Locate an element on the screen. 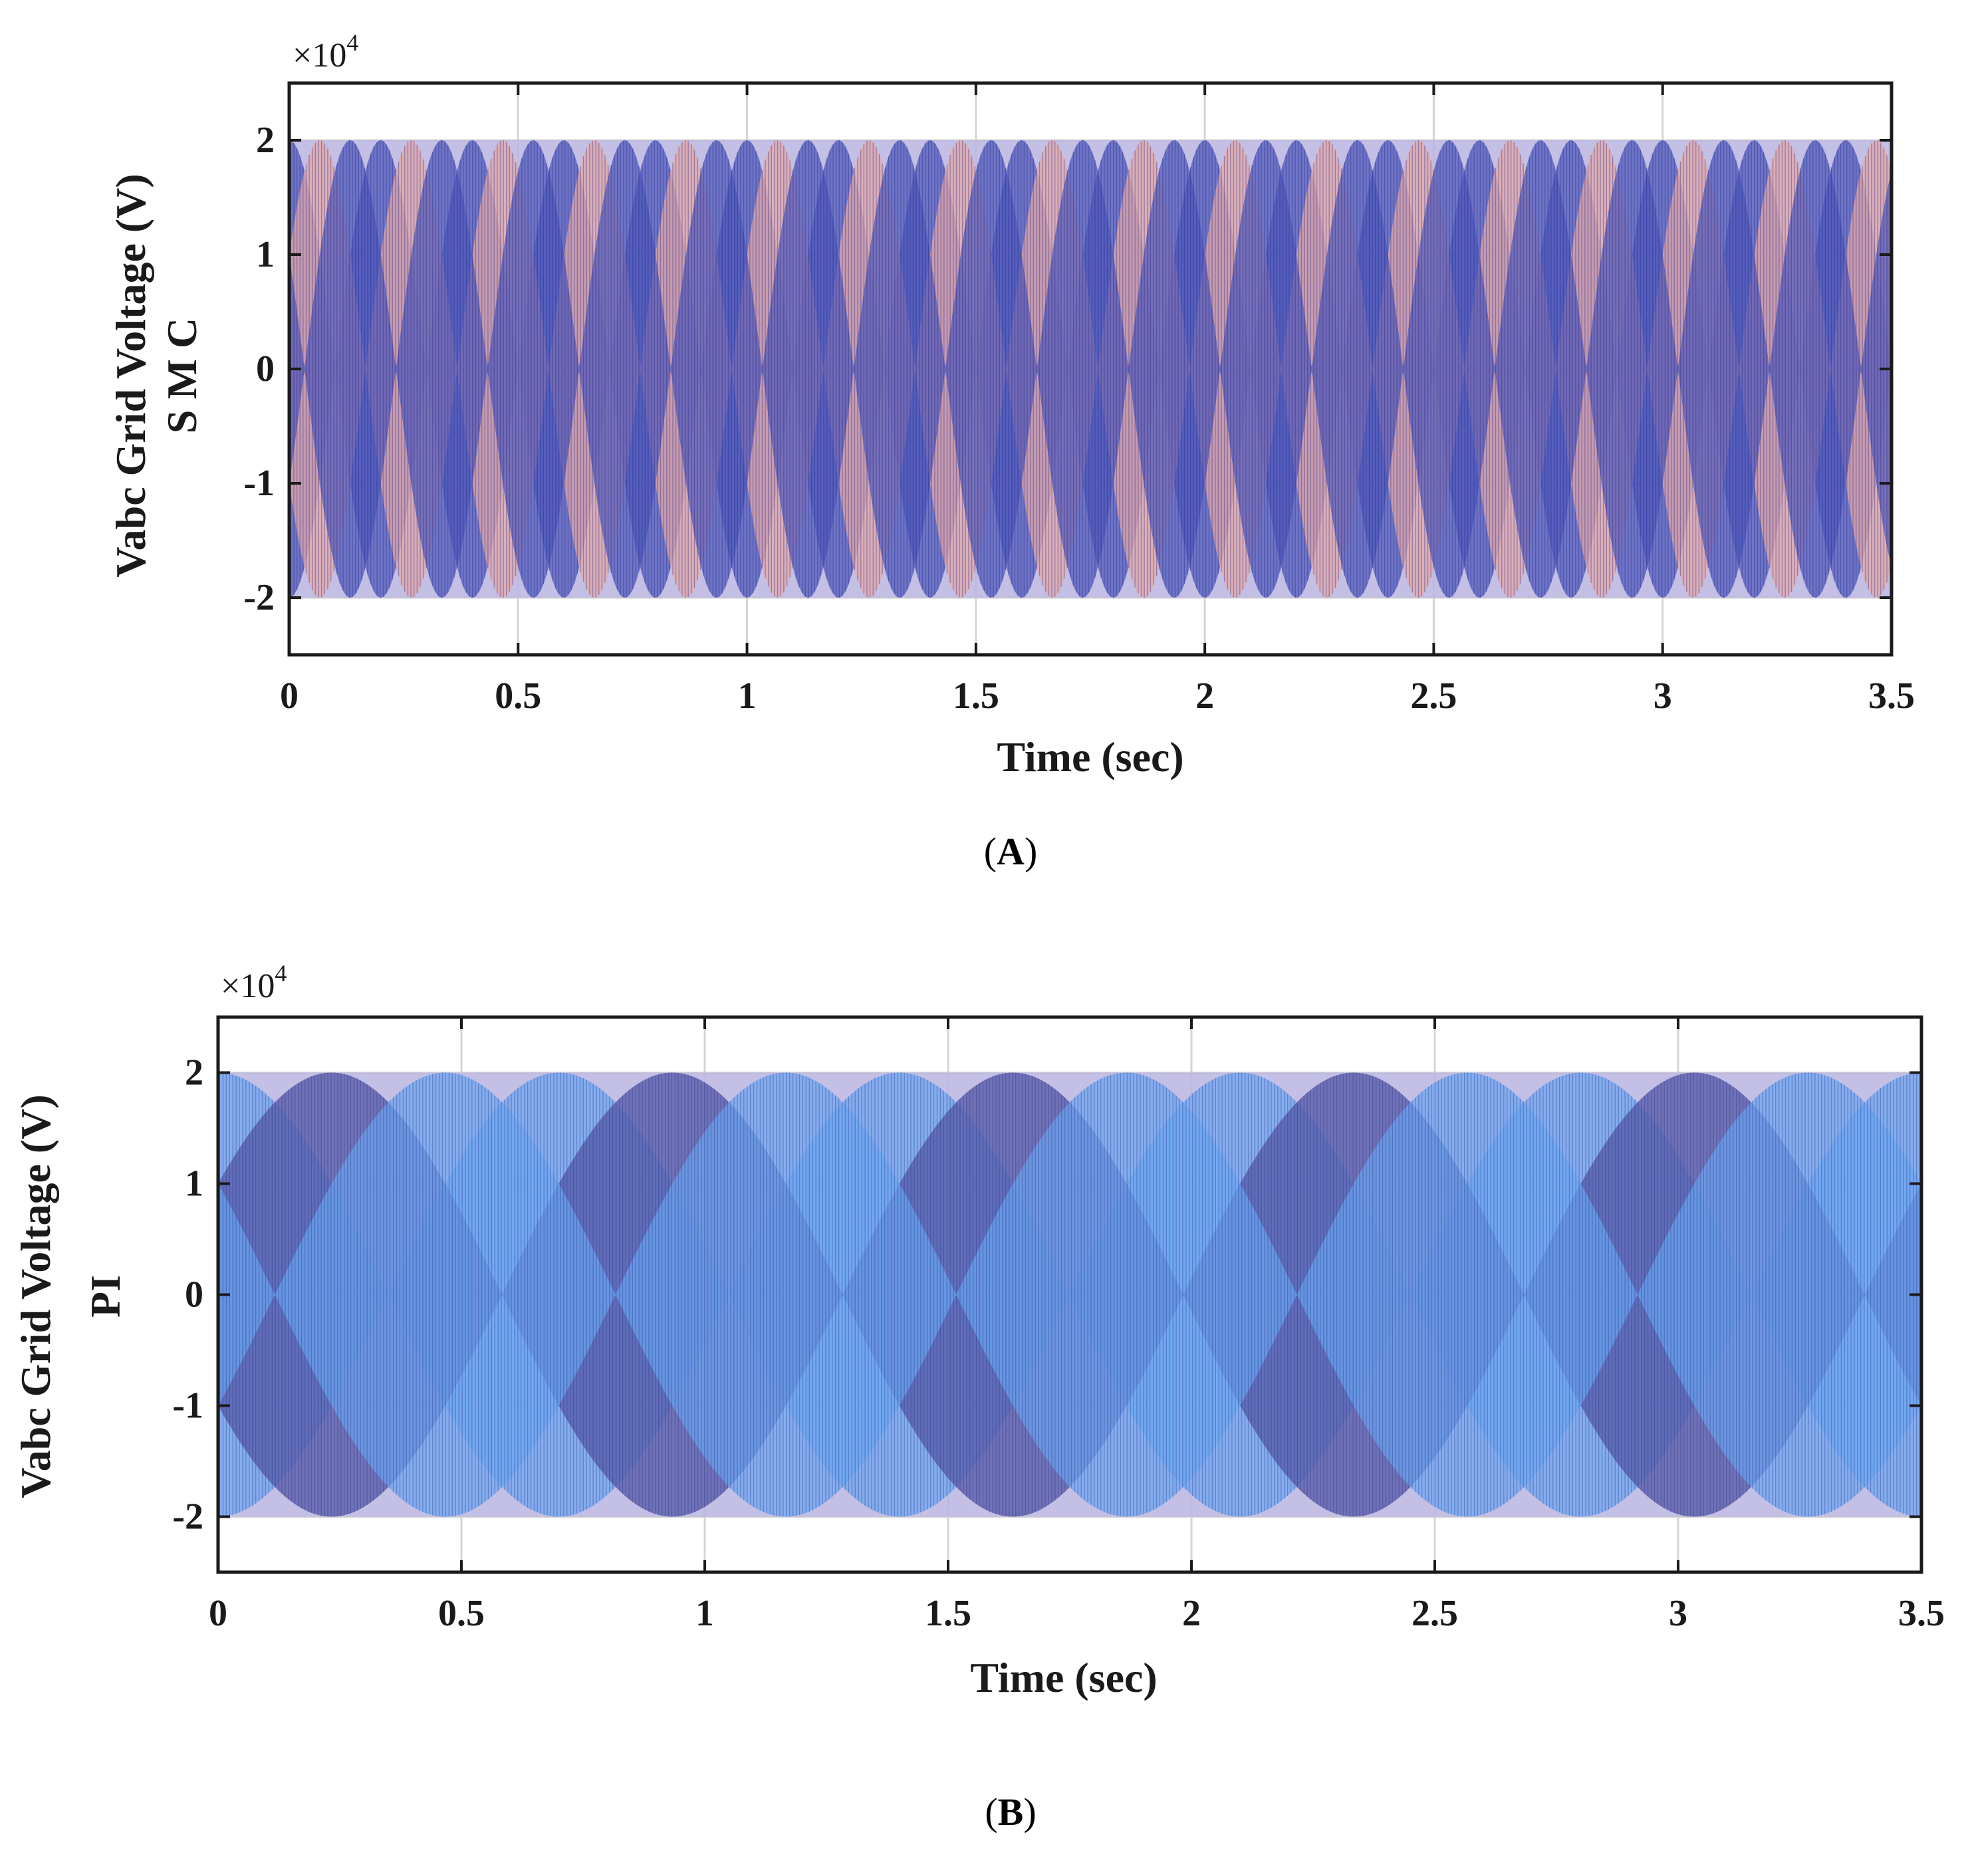 The height and width of the screenshot is (1876, 1968). y-tick-label-b: 0 is located at coordinates (194, 1295).